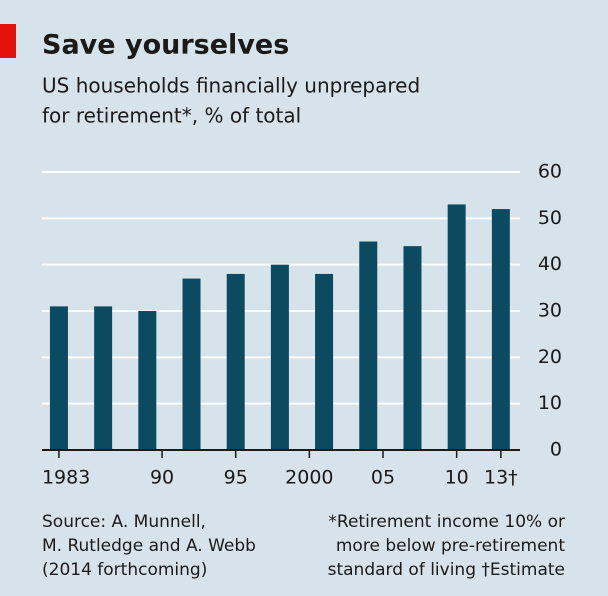  I want to click on y-tick-label: 50, so click(550, 218).